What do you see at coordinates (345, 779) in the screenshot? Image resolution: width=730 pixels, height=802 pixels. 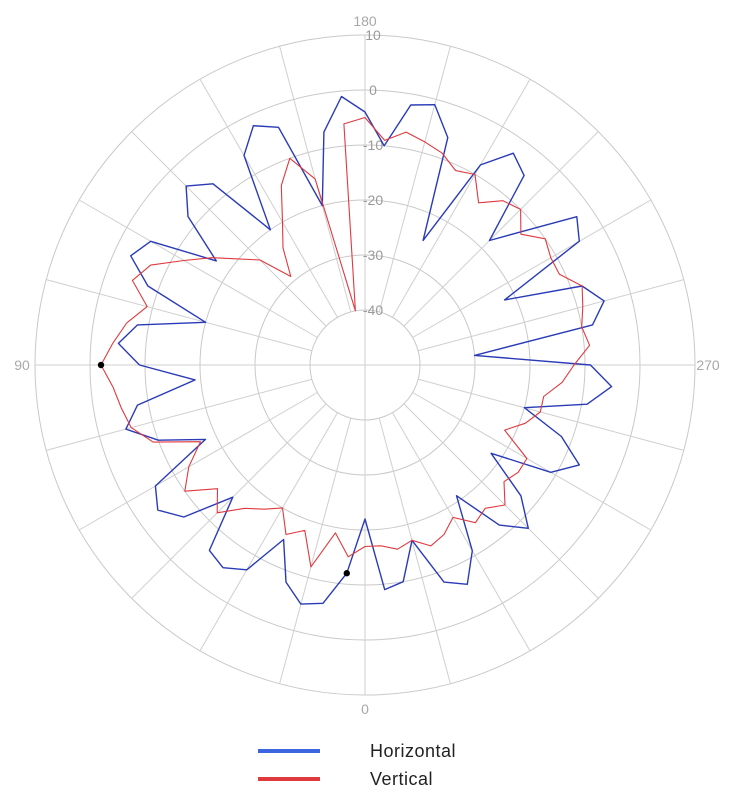 I see `legend-item-vertical: Vertical` at bounding box center [345, 779].